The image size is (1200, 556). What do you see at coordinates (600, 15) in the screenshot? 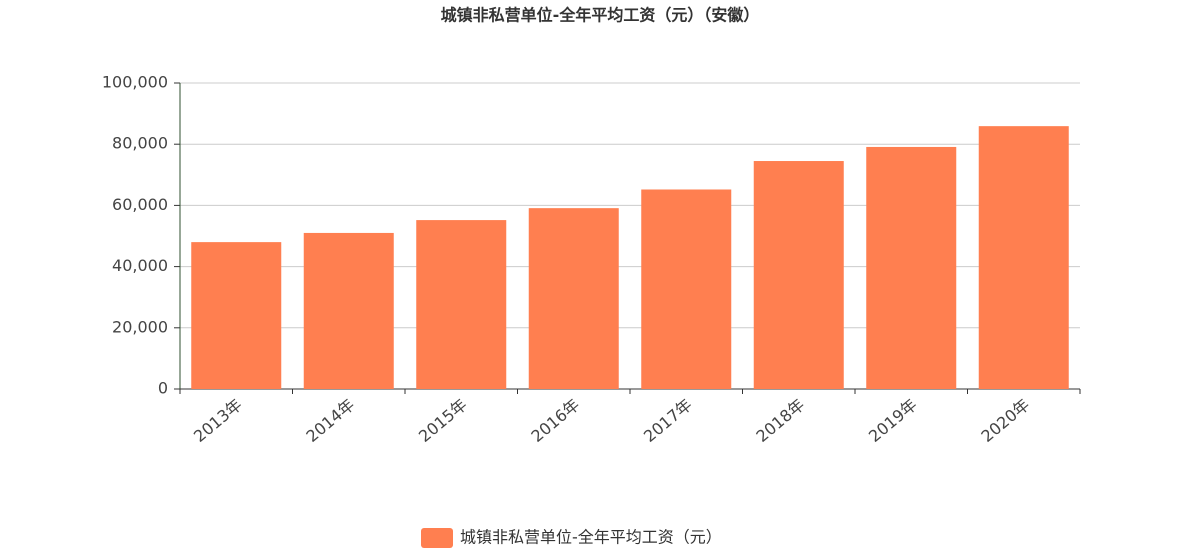
I see `chart-title: 城镇非私营单位-全年平均工资（元）（安徽）` at bounding box center [600, 15].